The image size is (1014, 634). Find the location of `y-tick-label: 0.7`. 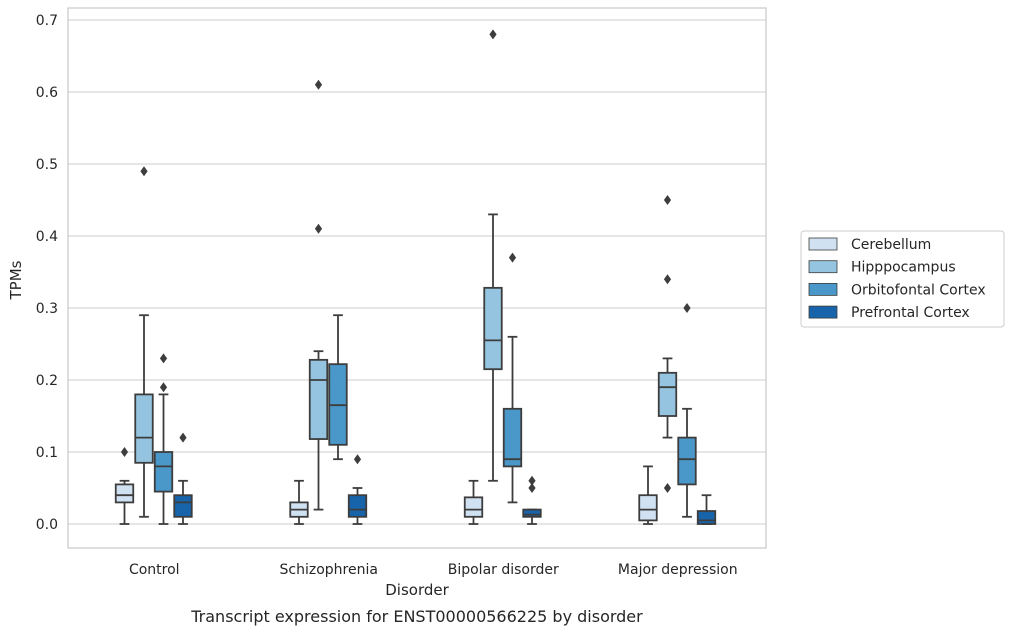

y-tick-label: 0.7 is located at coordinates (47, 21).